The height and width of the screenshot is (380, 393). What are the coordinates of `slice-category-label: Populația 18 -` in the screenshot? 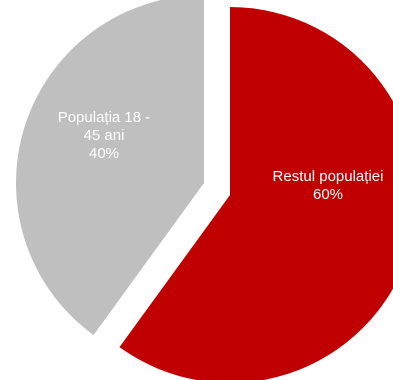 It's located at (104, 117).